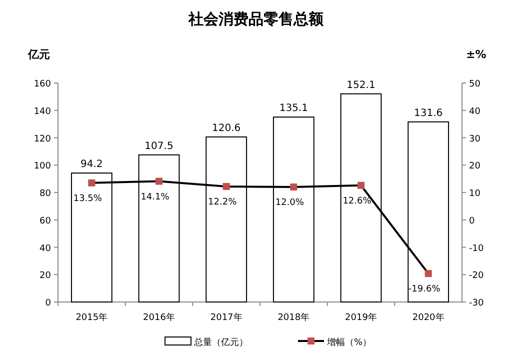 The height and width of the screenshot is (356, 512). What do you see at coordinates (43, 167) in the screenshot?
I see `y-tick-label: 100` at bounding box center [43, 167].